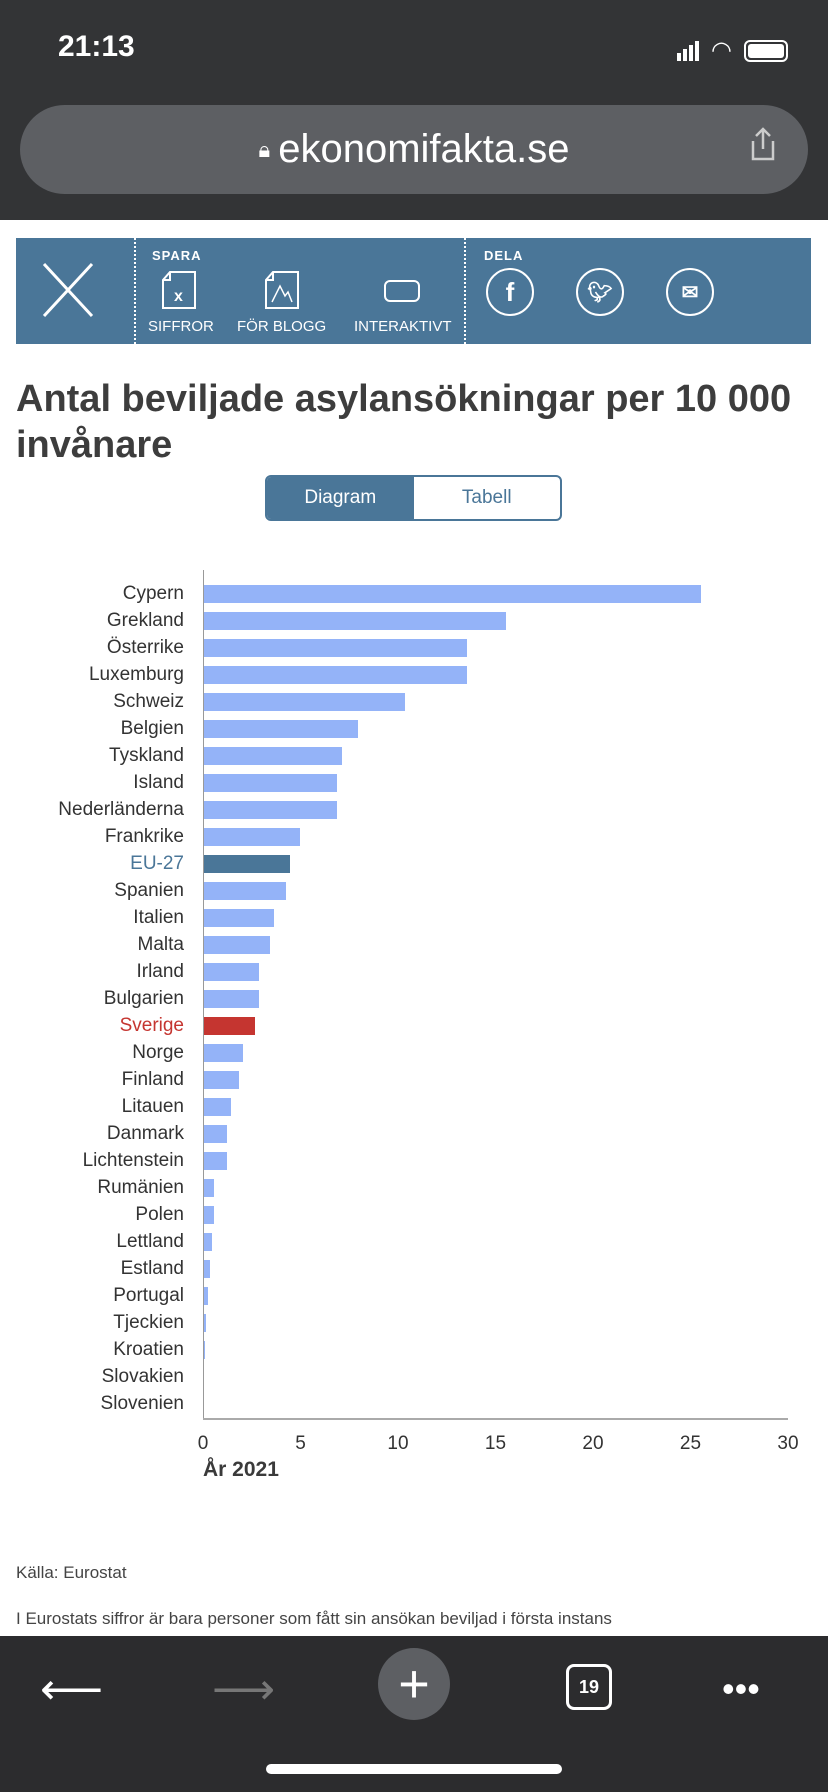 The width and height of the screenshot is (828, 1792). Describe the element at coordinates (152, 728) in the screenshot. I see `category-label: Belgien` at that location.